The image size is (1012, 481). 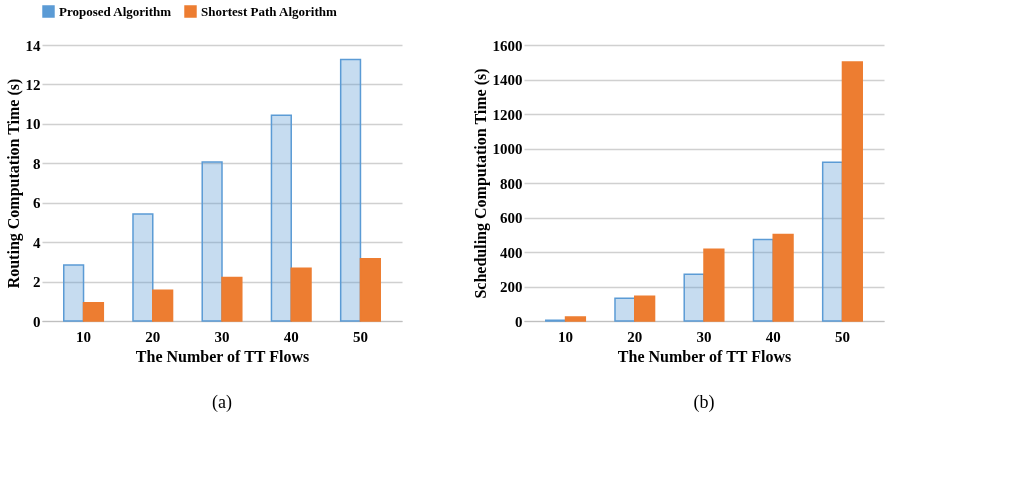 What do you see at coordinates (480, 183) in the screenshot?
I see `y-axis-title: Scheduling Computation Time (s)` at bounding box center [480, 183].